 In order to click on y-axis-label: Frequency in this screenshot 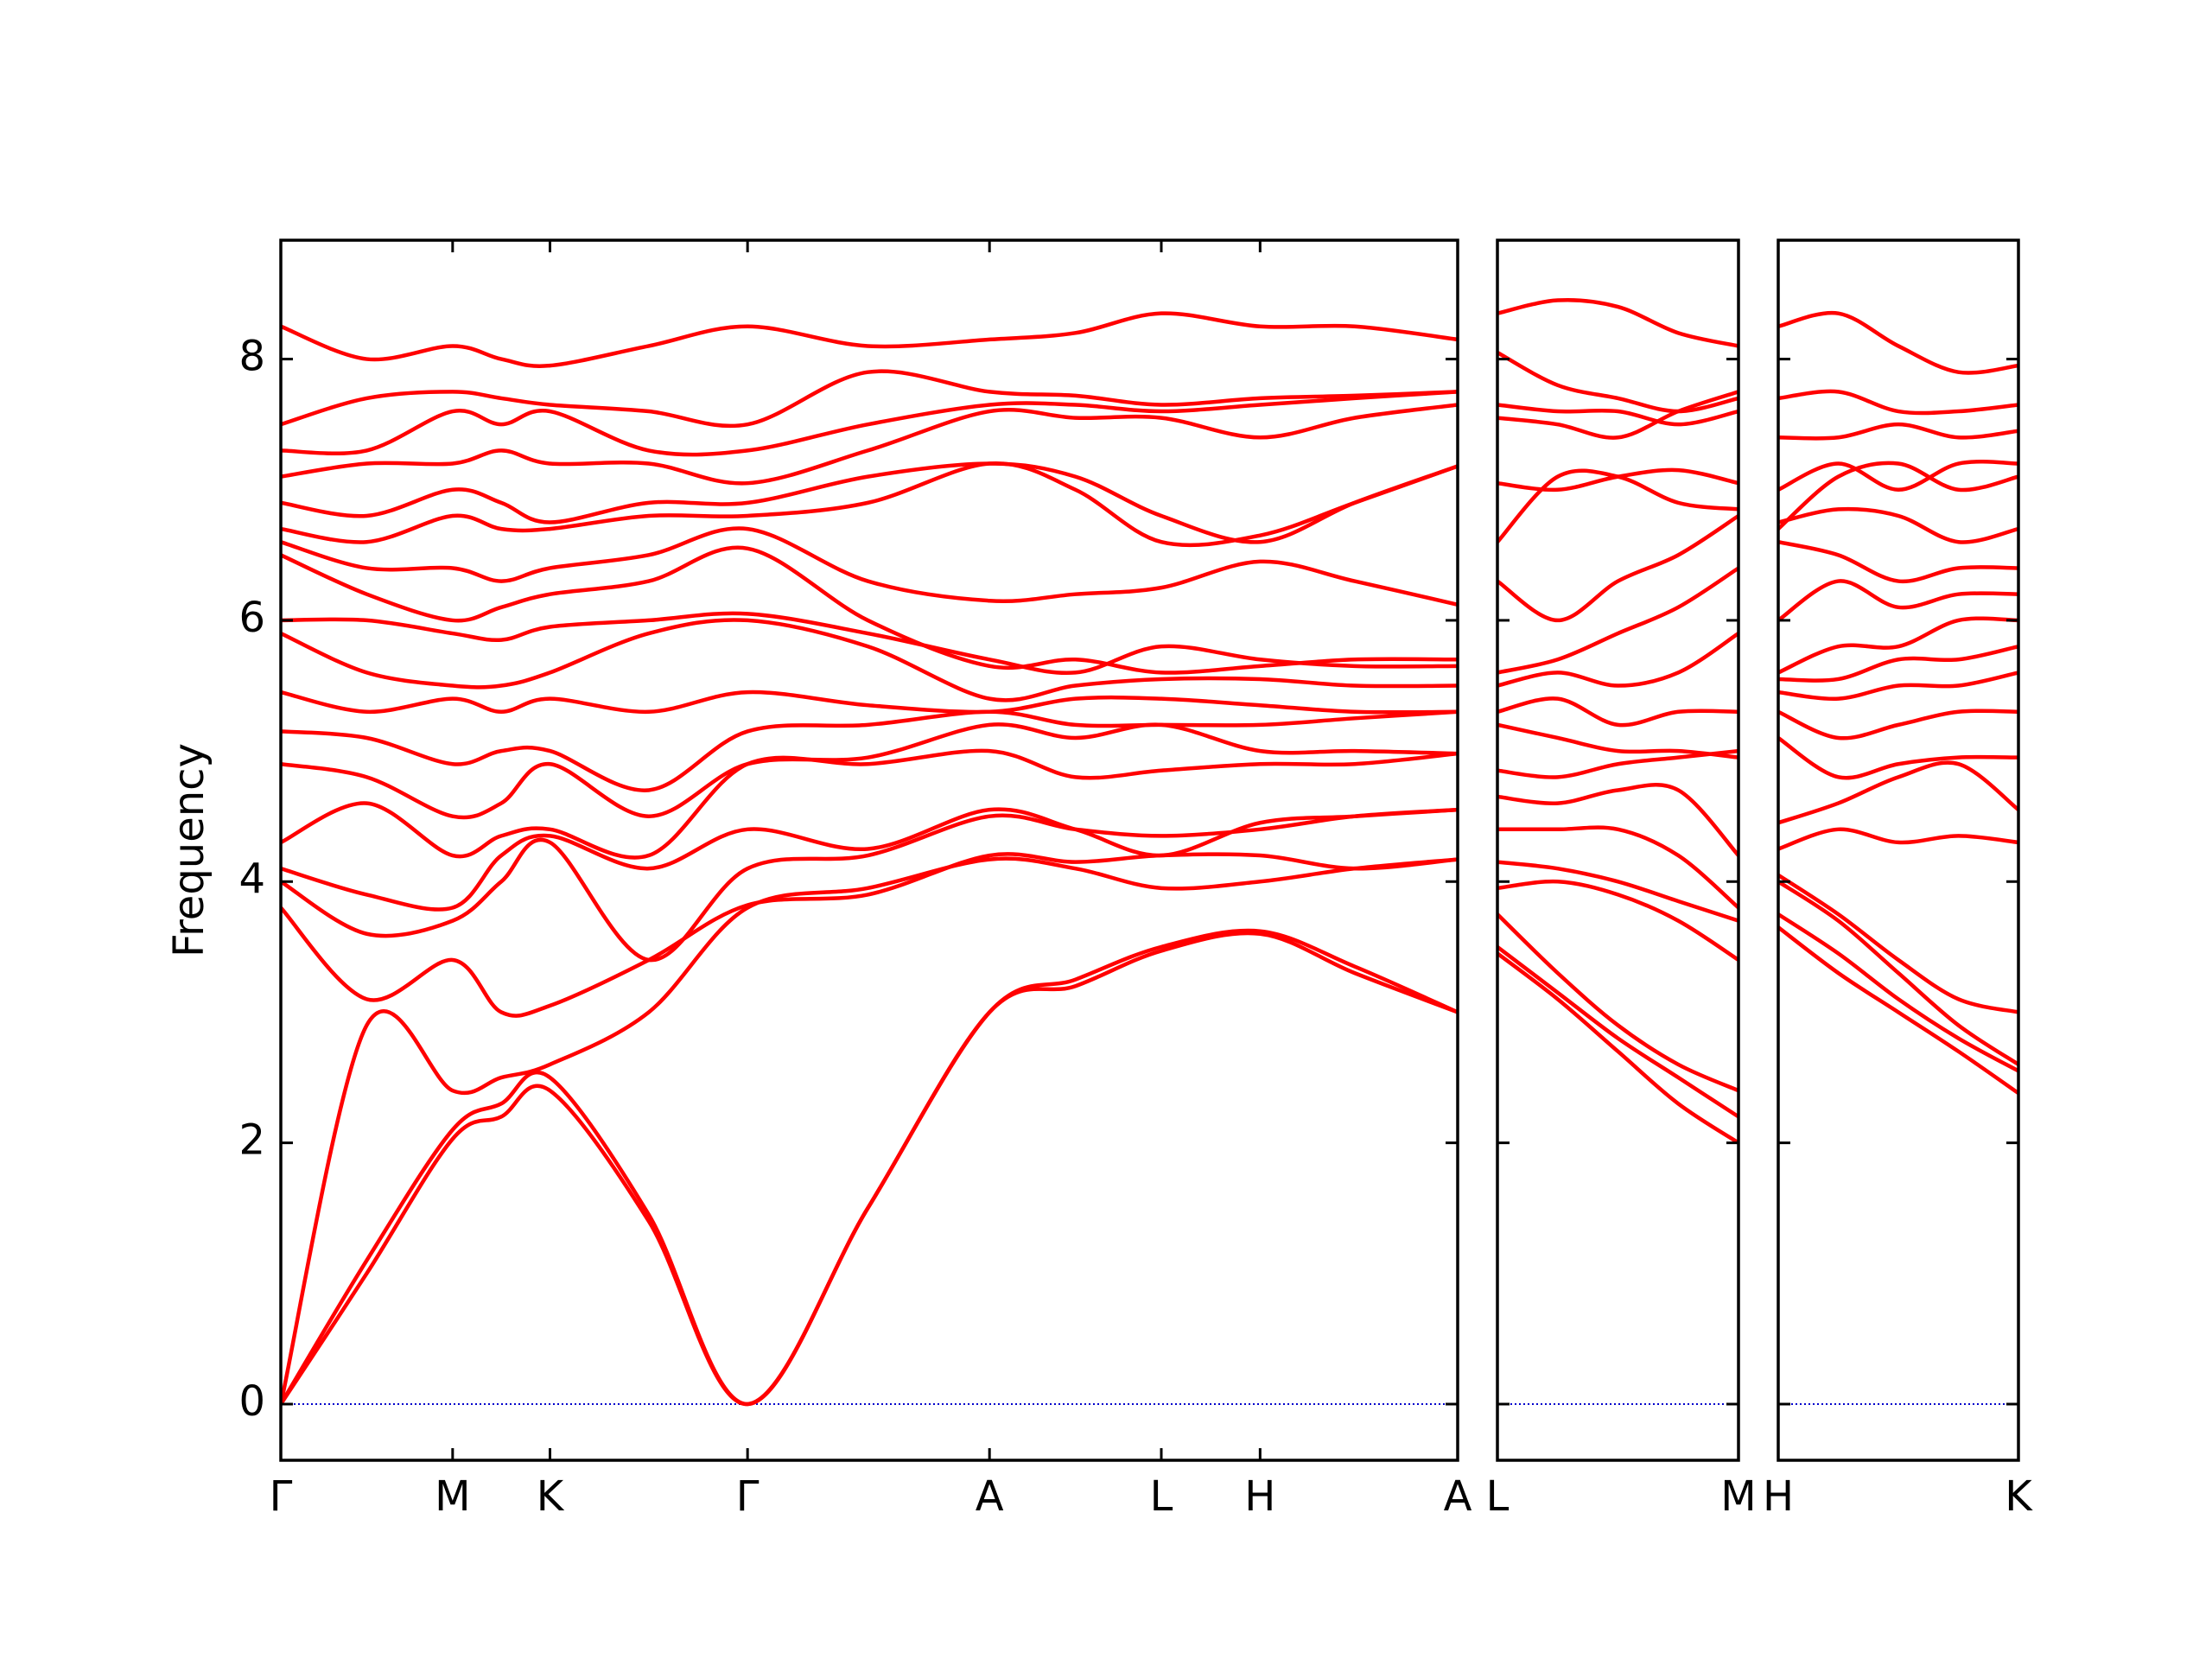, I will do `click(189, 850)`.